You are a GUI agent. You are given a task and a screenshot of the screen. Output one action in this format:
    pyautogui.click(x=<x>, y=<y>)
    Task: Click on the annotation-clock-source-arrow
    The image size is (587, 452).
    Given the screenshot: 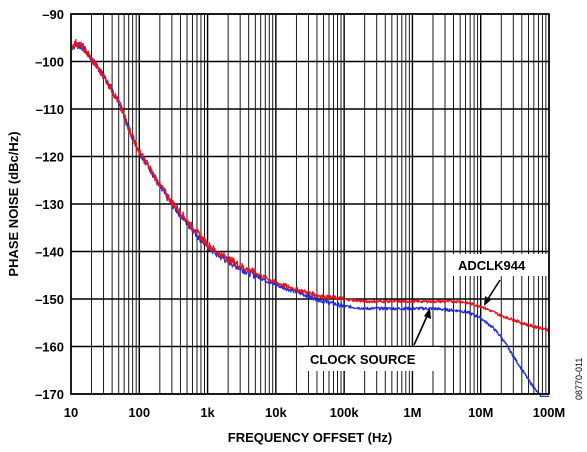 What is the action you would take?
    pyautogui.click(x=421, y=329)
    